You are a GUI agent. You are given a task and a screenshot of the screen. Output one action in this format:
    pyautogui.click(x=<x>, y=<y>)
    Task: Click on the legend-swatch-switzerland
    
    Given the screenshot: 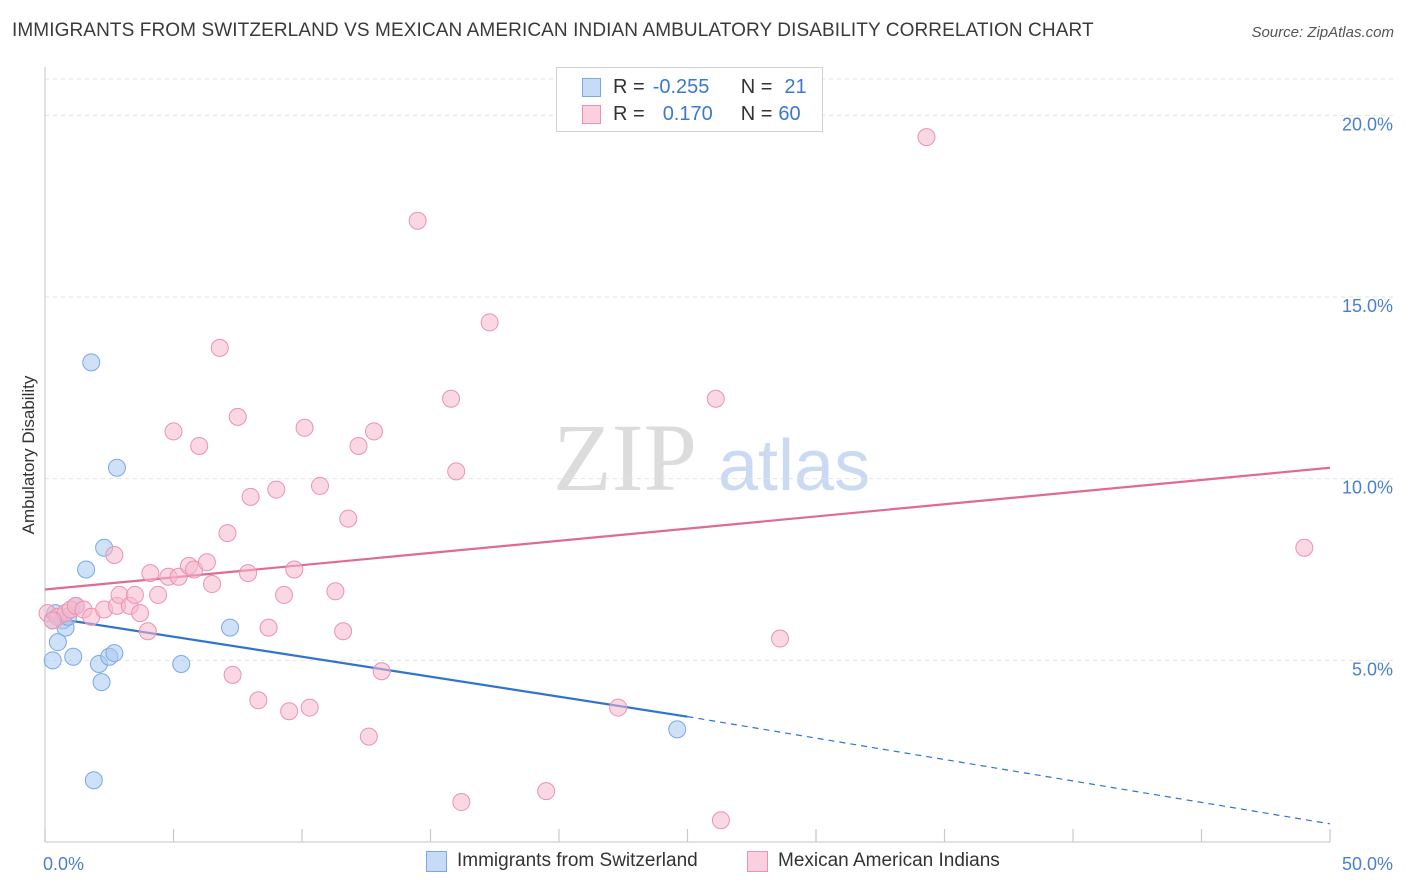 What is the action you would take?
    pyautogui.click(x=436, y=861)
    